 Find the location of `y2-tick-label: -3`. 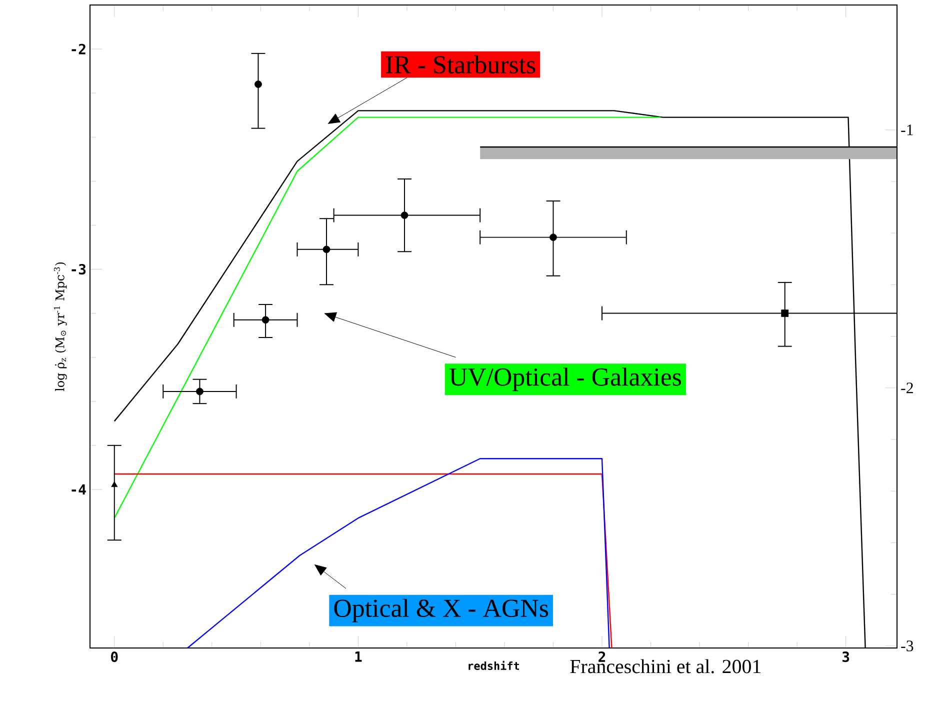

y2-tick-label: -3 is located at coordinates (907, 646).